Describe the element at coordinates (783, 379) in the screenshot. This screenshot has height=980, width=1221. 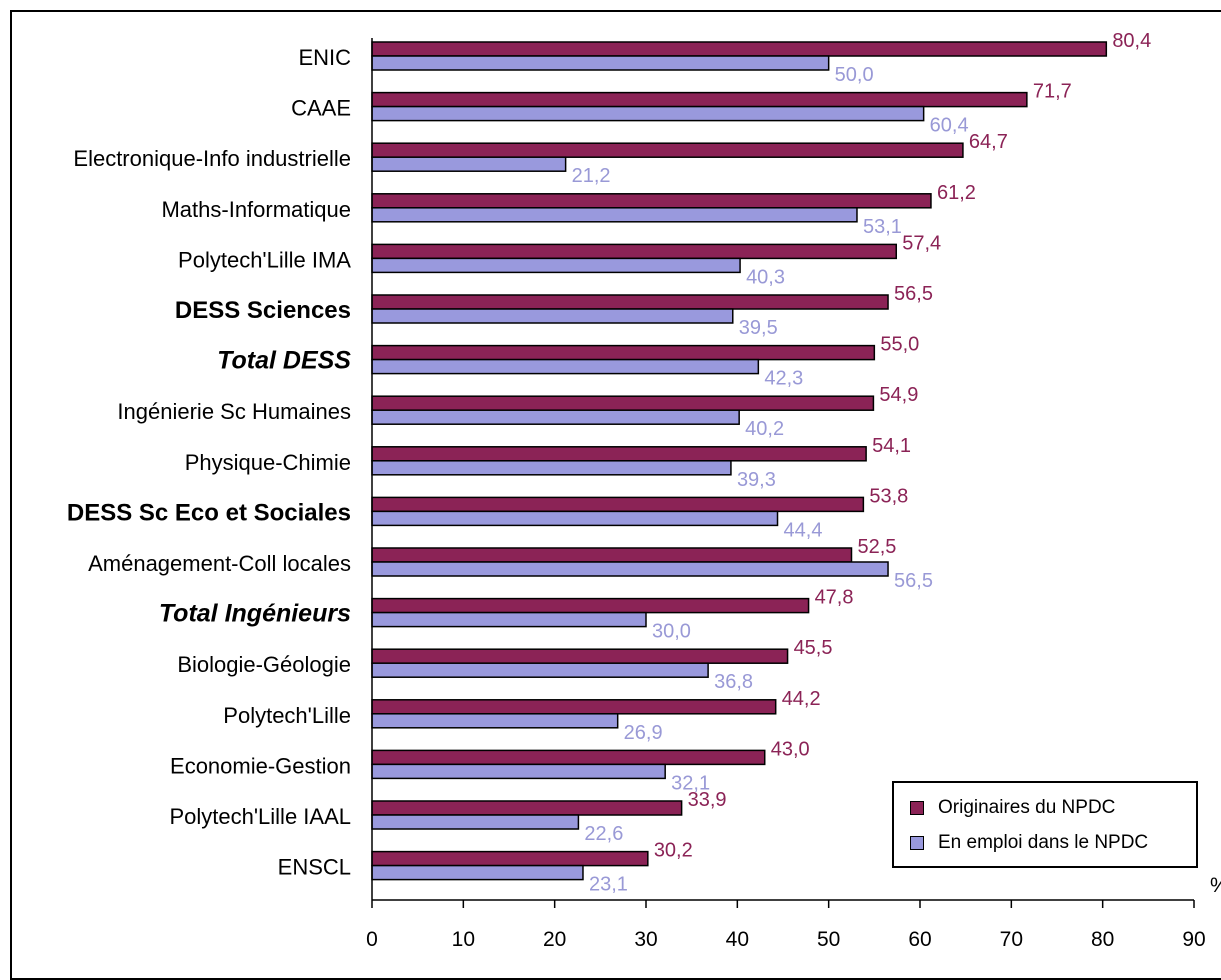
I see `data-label-en-emploi: 42,3` at that location.